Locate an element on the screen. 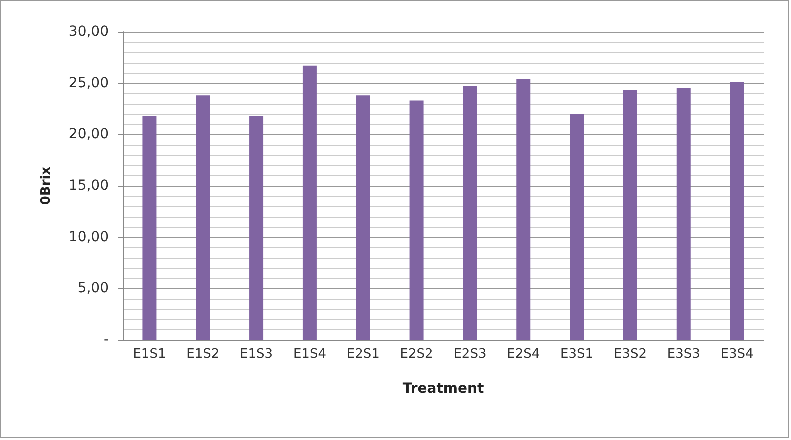 Image resolution: width=791 pixels, height=440 pixels. x-tick-label: E3S1 is located at coordinates (577, 354).